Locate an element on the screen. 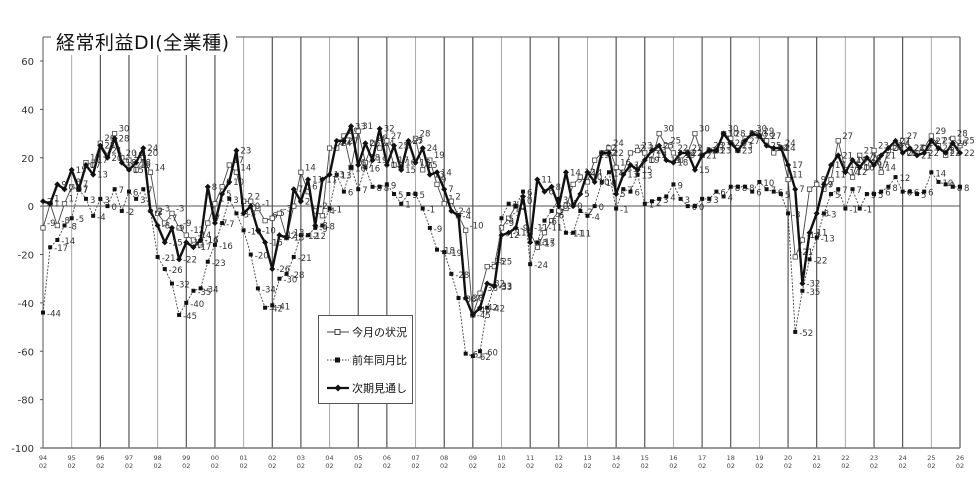  data-label: 30 is located at coordinates (733, 130).